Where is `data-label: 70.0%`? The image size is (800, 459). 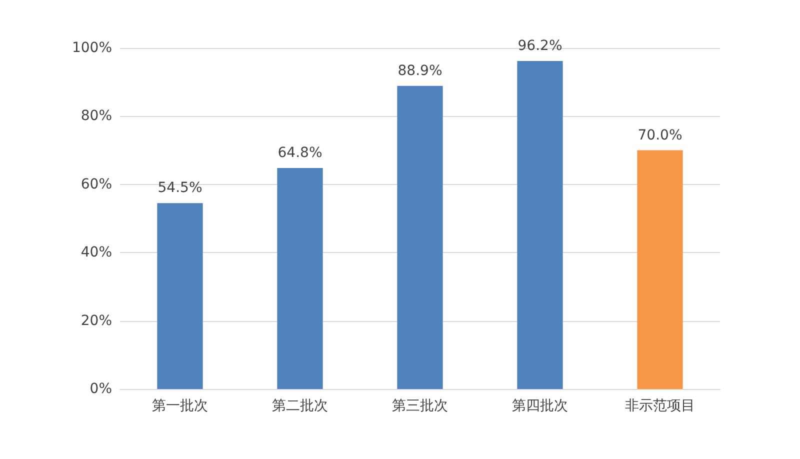 data-label: 70.0% is located at coordinates (660, 135).